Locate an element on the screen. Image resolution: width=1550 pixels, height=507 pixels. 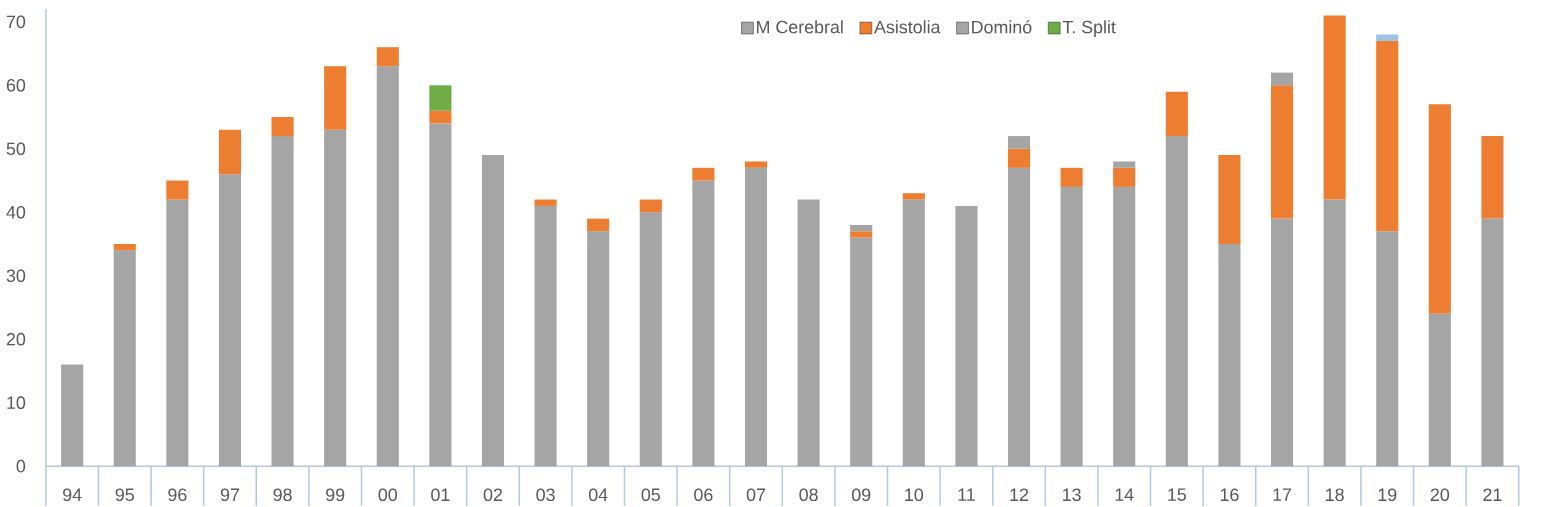
y-tick-label: 20 is located at coordinates (16, 339).